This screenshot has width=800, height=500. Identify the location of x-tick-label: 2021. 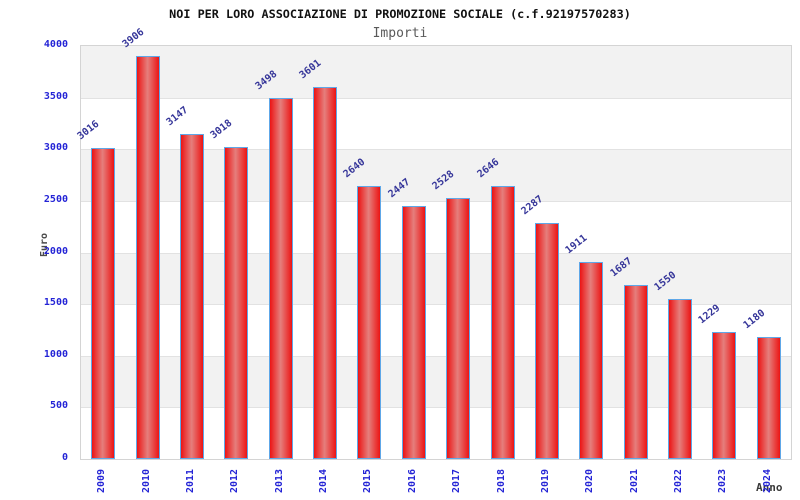
(634, 481).